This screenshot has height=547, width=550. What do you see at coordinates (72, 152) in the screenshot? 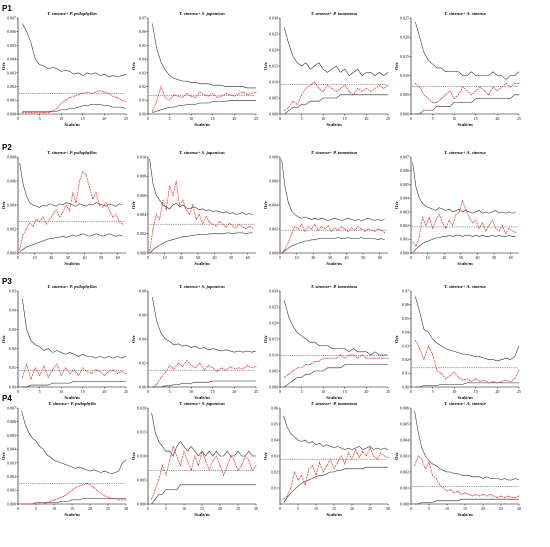
I see `panel-title: T. sinense+ P. psilophyllus` at bounding box center [72, 152].